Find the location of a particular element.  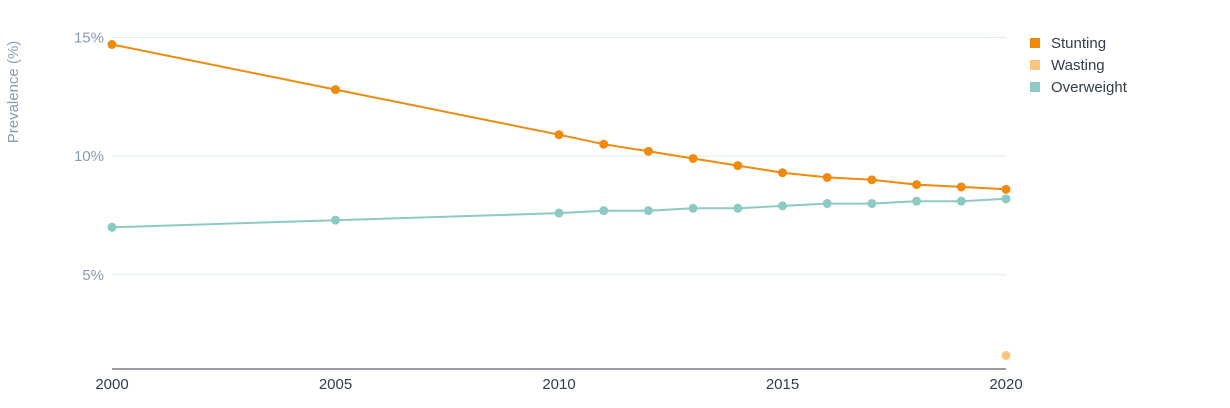

x-tick-label: 2005 is located at coordinates (335, 384).